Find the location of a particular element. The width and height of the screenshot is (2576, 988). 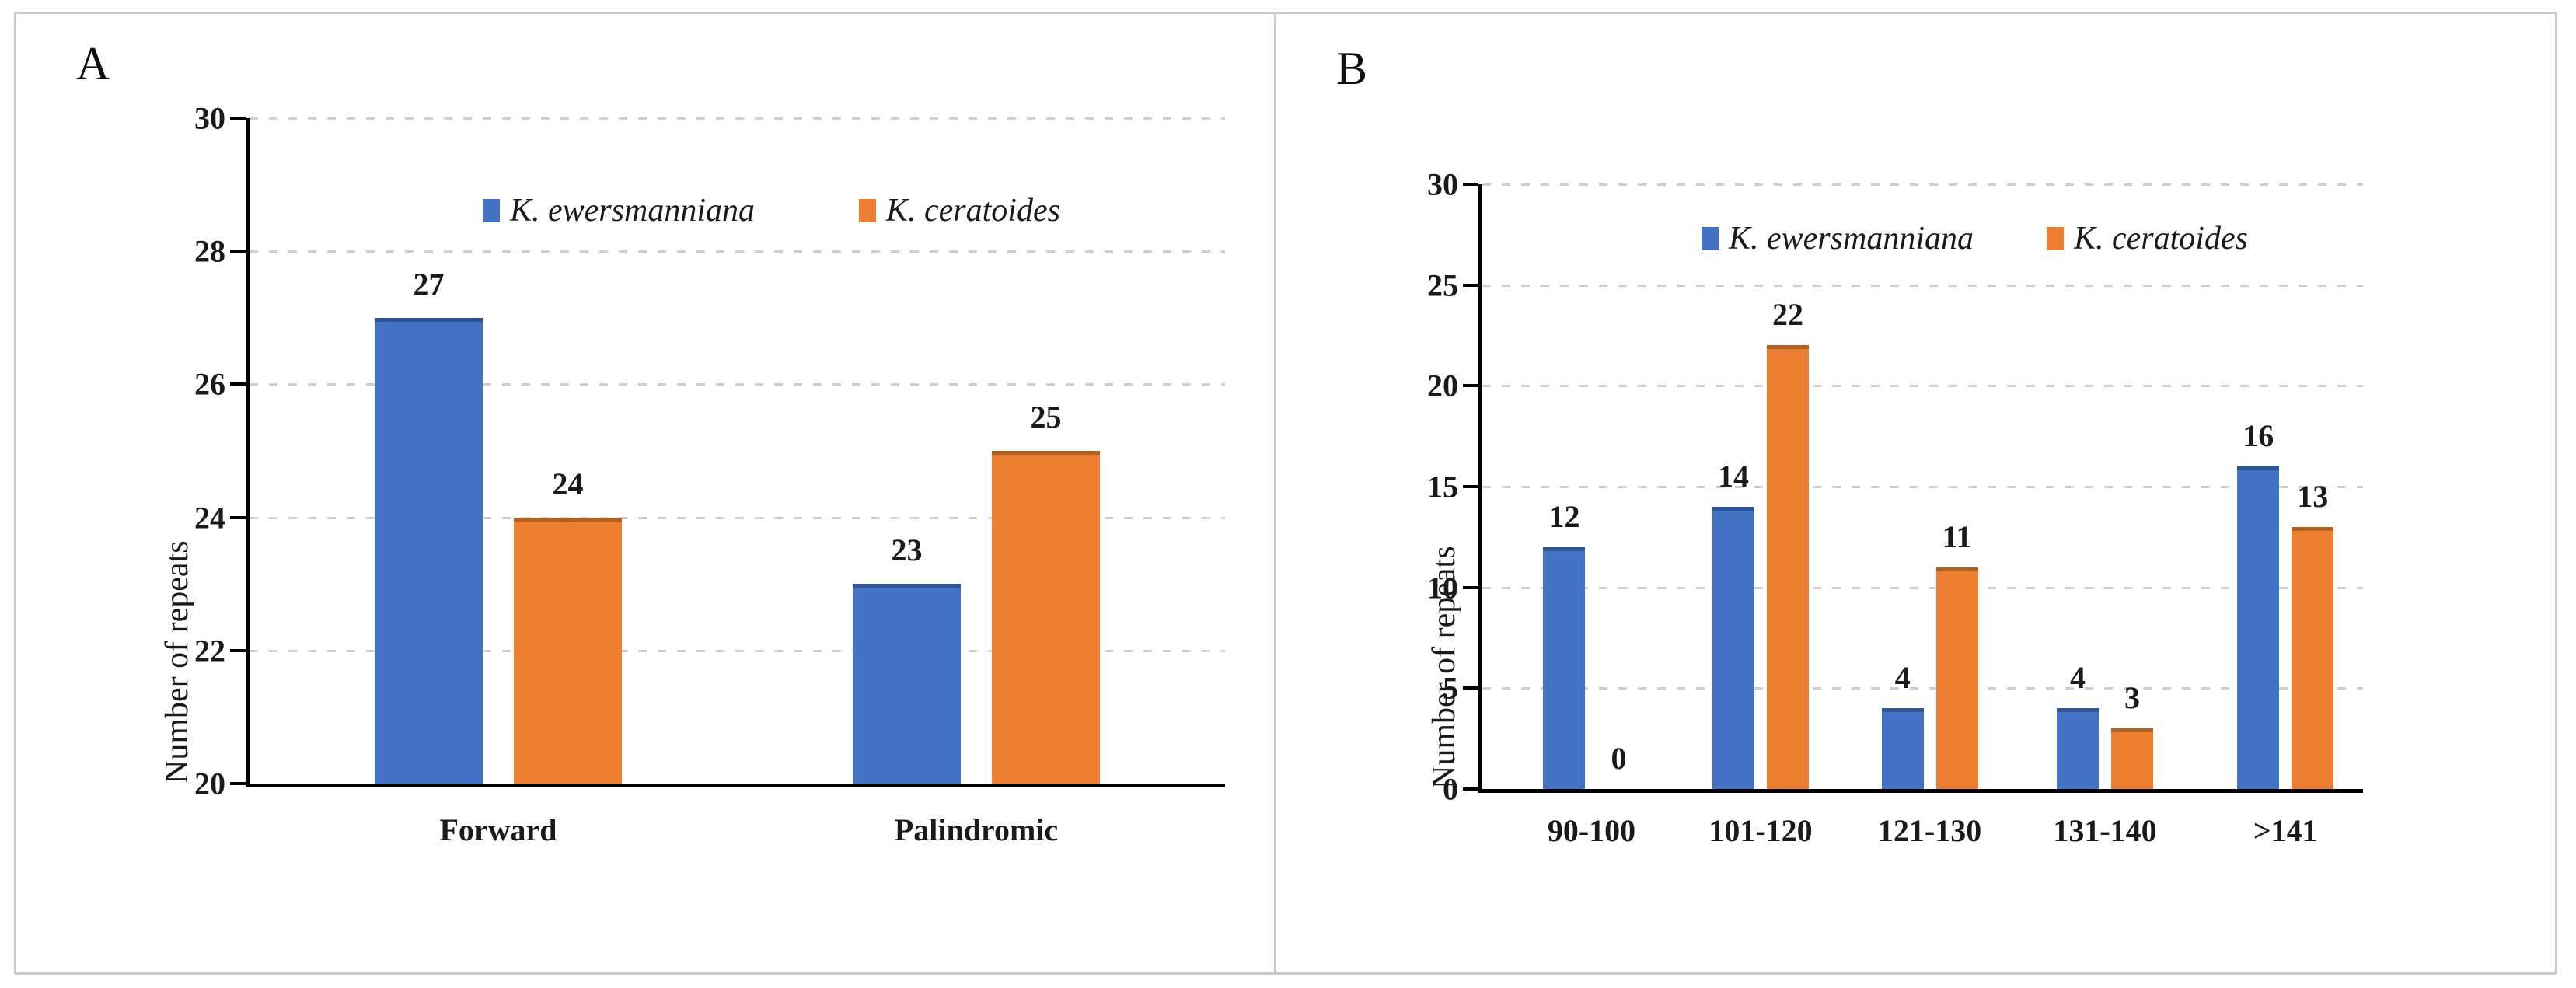

bar-value-label: 3 is located at coordinates (2132, 698).